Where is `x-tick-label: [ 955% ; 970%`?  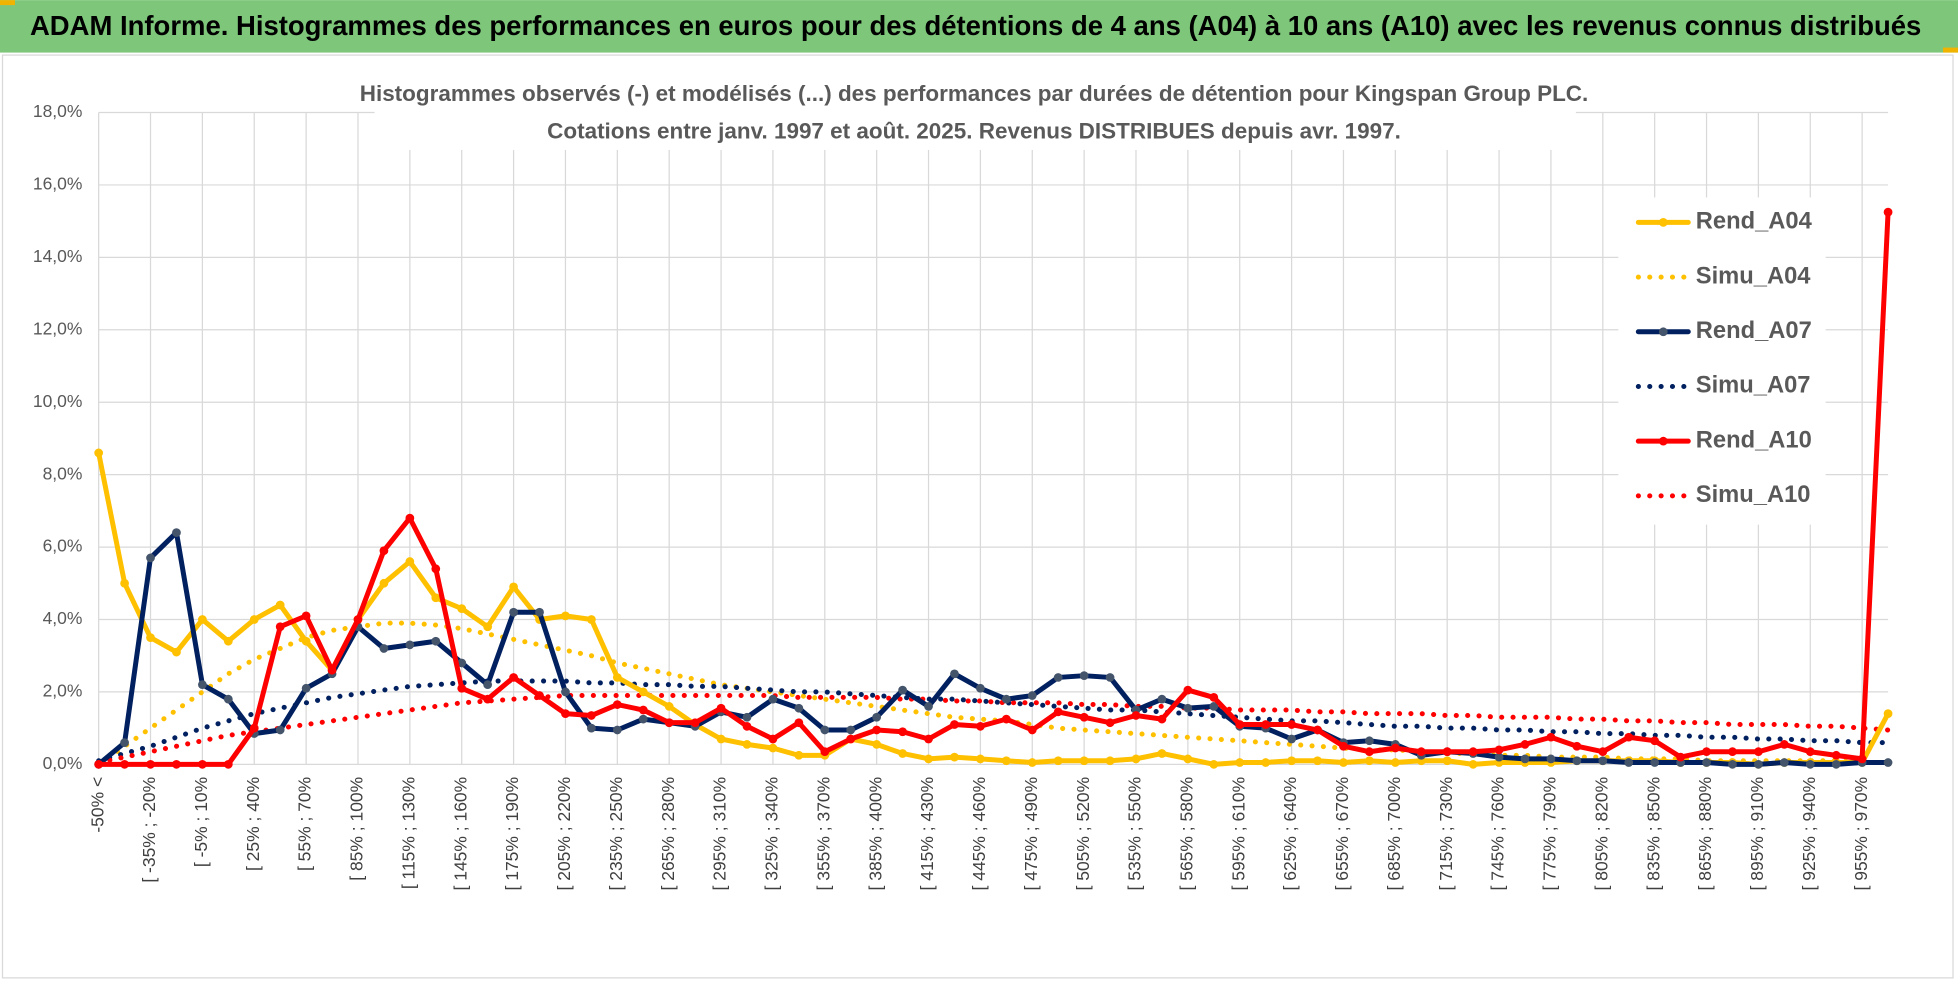
x-tick-label: [ 955% ; 970% is located at coordinates (1861, 834).